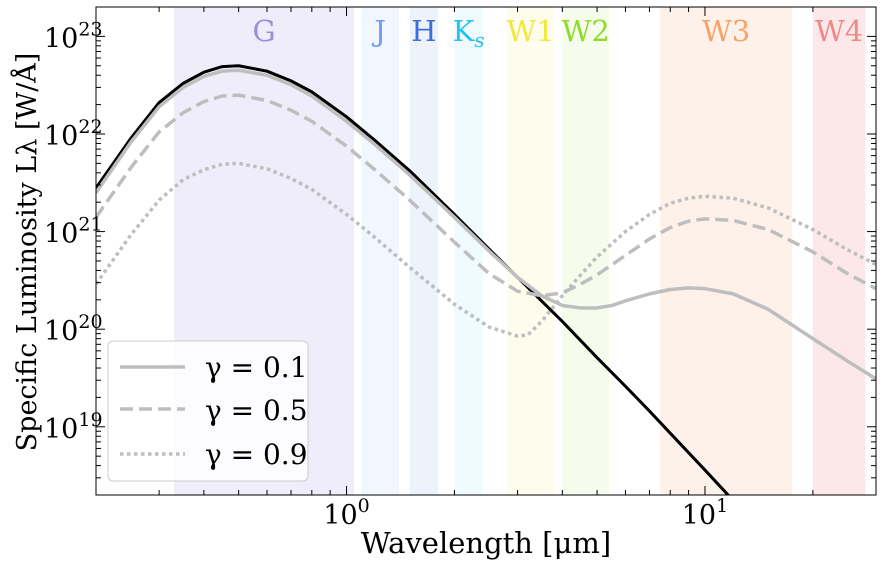  Describe the element at coordinates (73, 329) in the screenshot. I see `y-tick-label: 1020` at that location.